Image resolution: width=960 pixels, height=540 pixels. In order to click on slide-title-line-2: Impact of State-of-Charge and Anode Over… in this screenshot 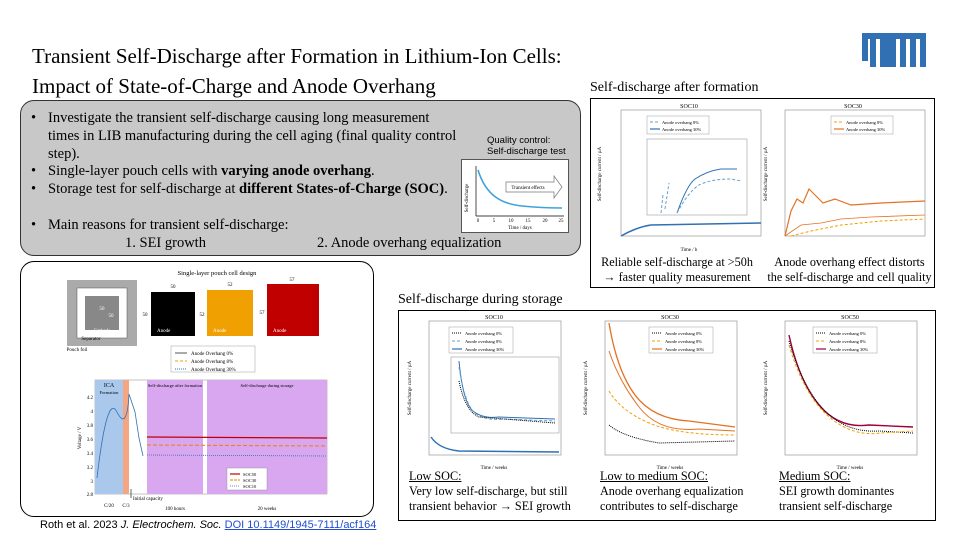, I will do `click(234, 86)`.